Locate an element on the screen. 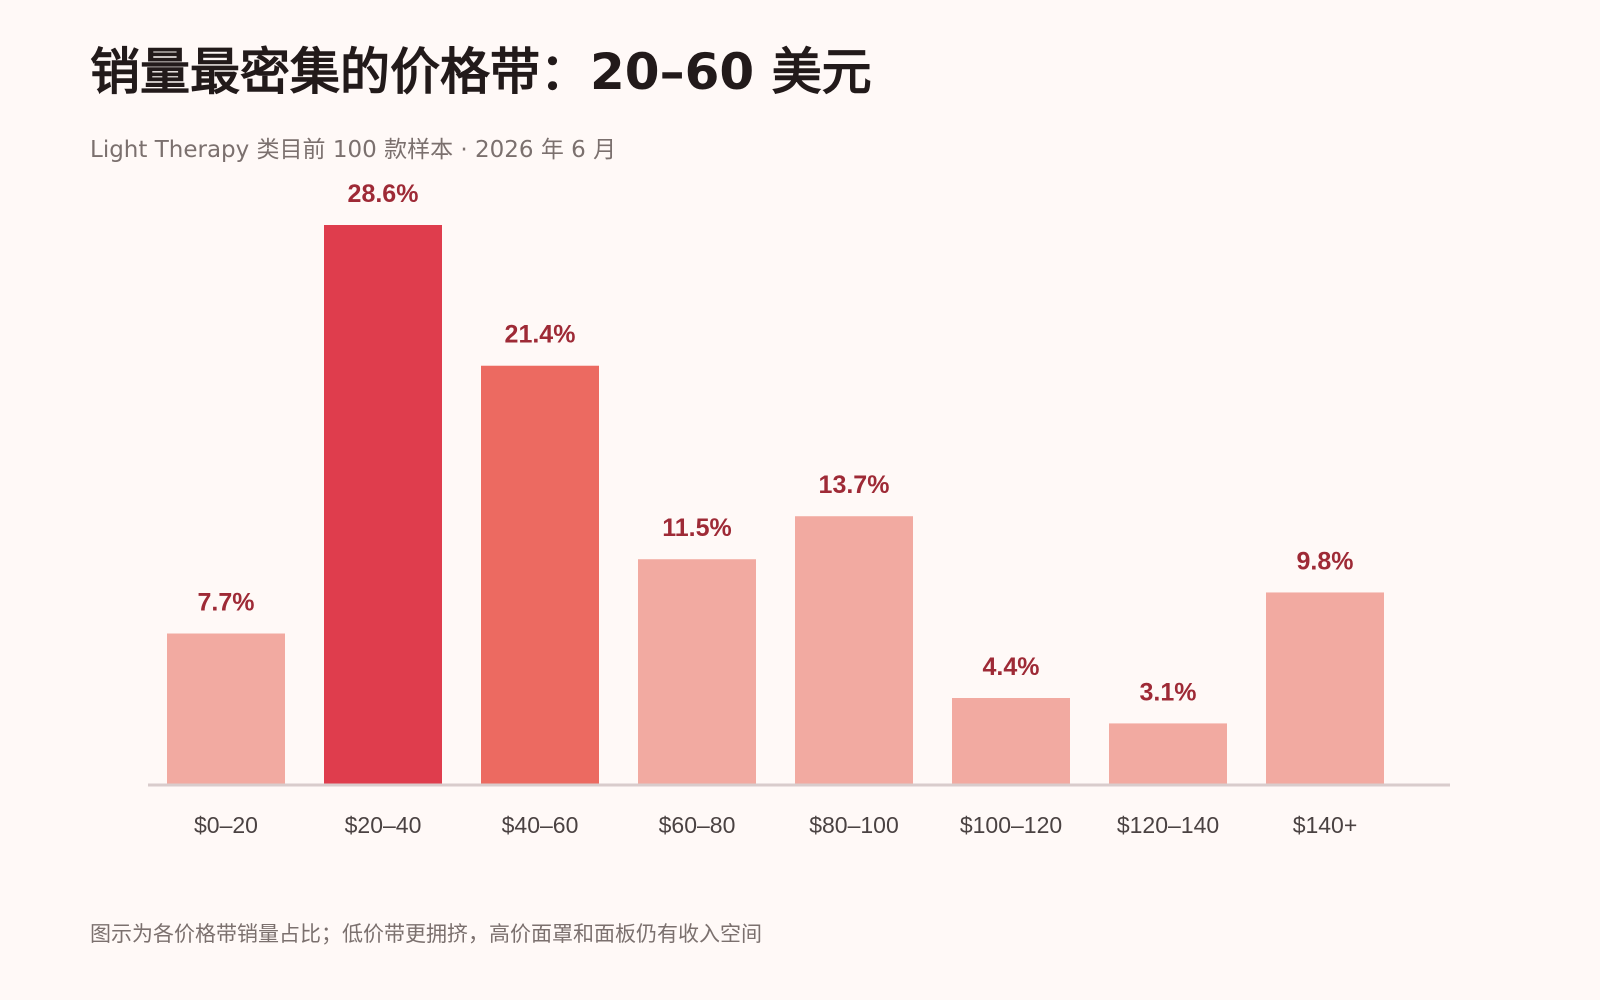 The image size is (1600, 1000). value-label-3: 21.4% is located at coordinates (540, 335).